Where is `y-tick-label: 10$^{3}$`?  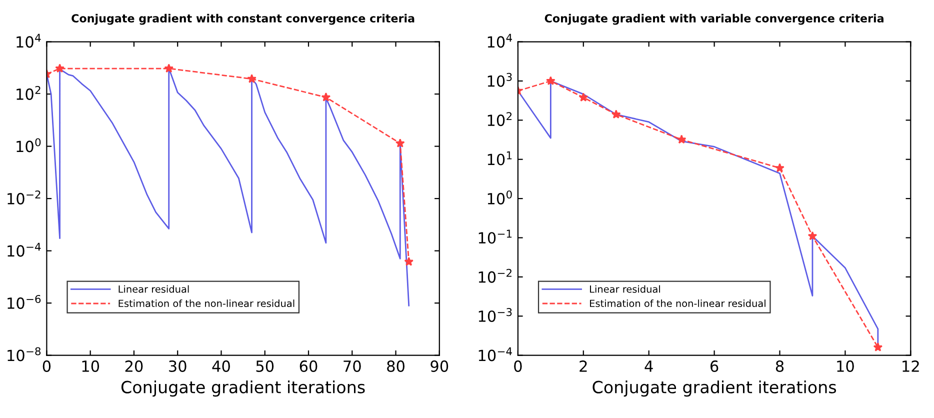 y-tick-label: 10$^{3}$ is located at coordinates (500, 79).